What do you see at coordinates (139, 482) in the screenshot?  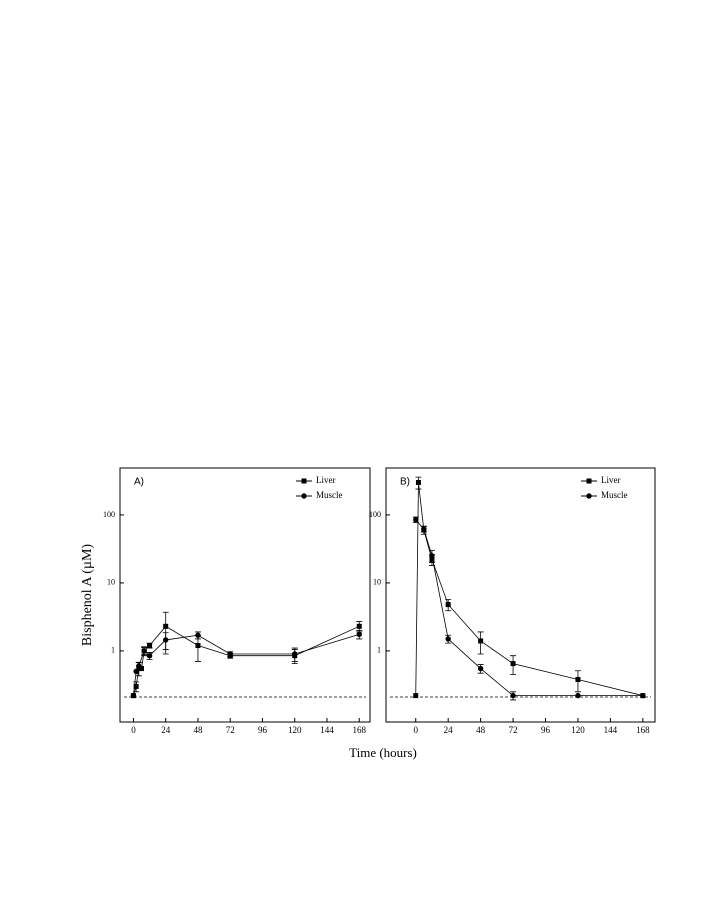 I see `panel-label: A)` at bounding box center [139, 482].